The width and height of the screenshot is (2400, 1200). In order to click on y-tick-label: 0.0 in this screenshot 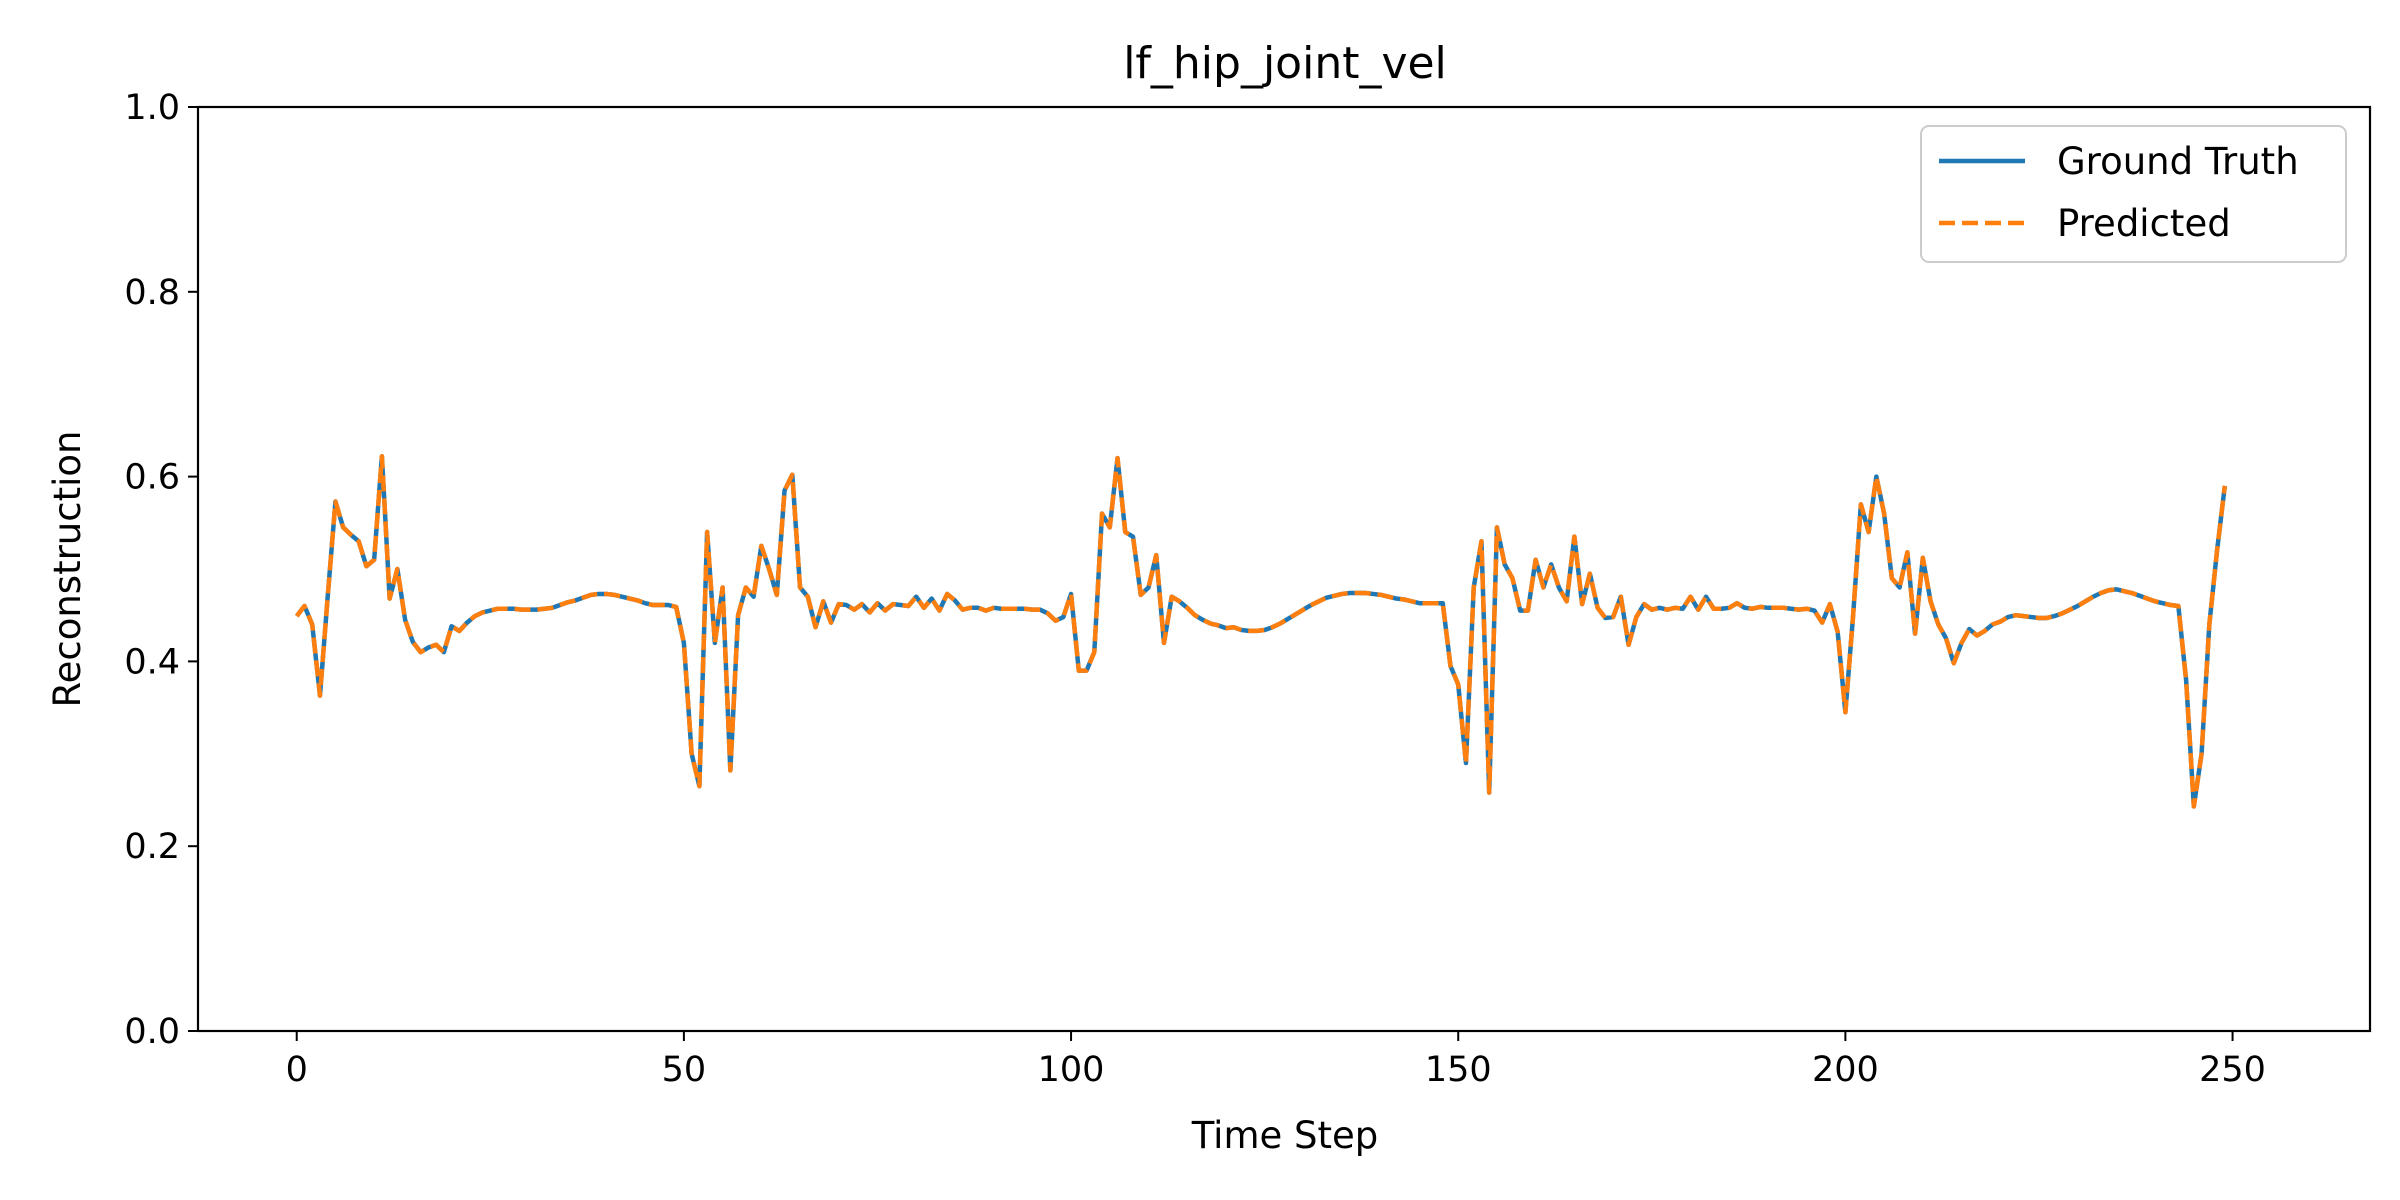, I will do `click(152, 1032)`.